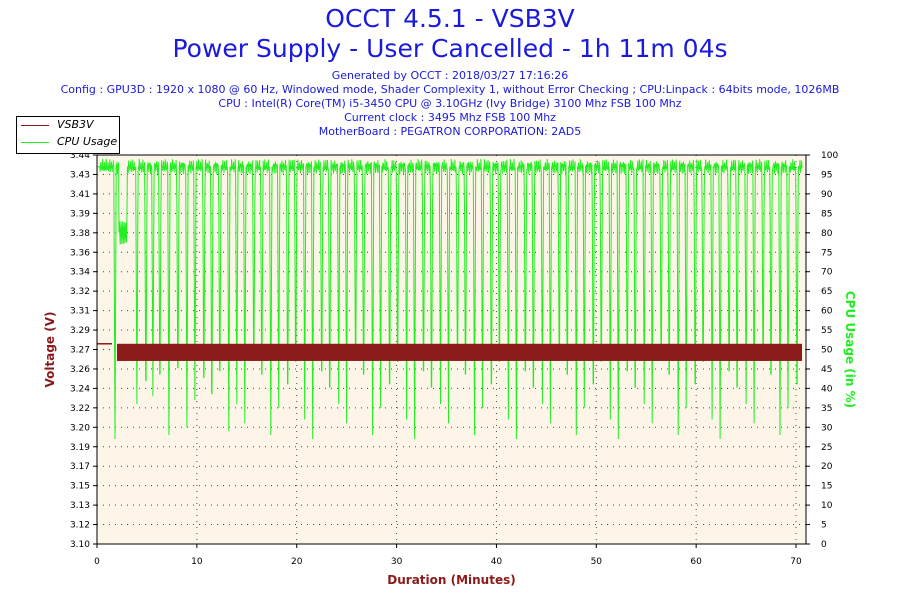 The image size is (900, 600). What do you see at coordinates (826, 487) in the screenshot?
I see `y-right-tick-label: 15` at bounding box center [826, 487].